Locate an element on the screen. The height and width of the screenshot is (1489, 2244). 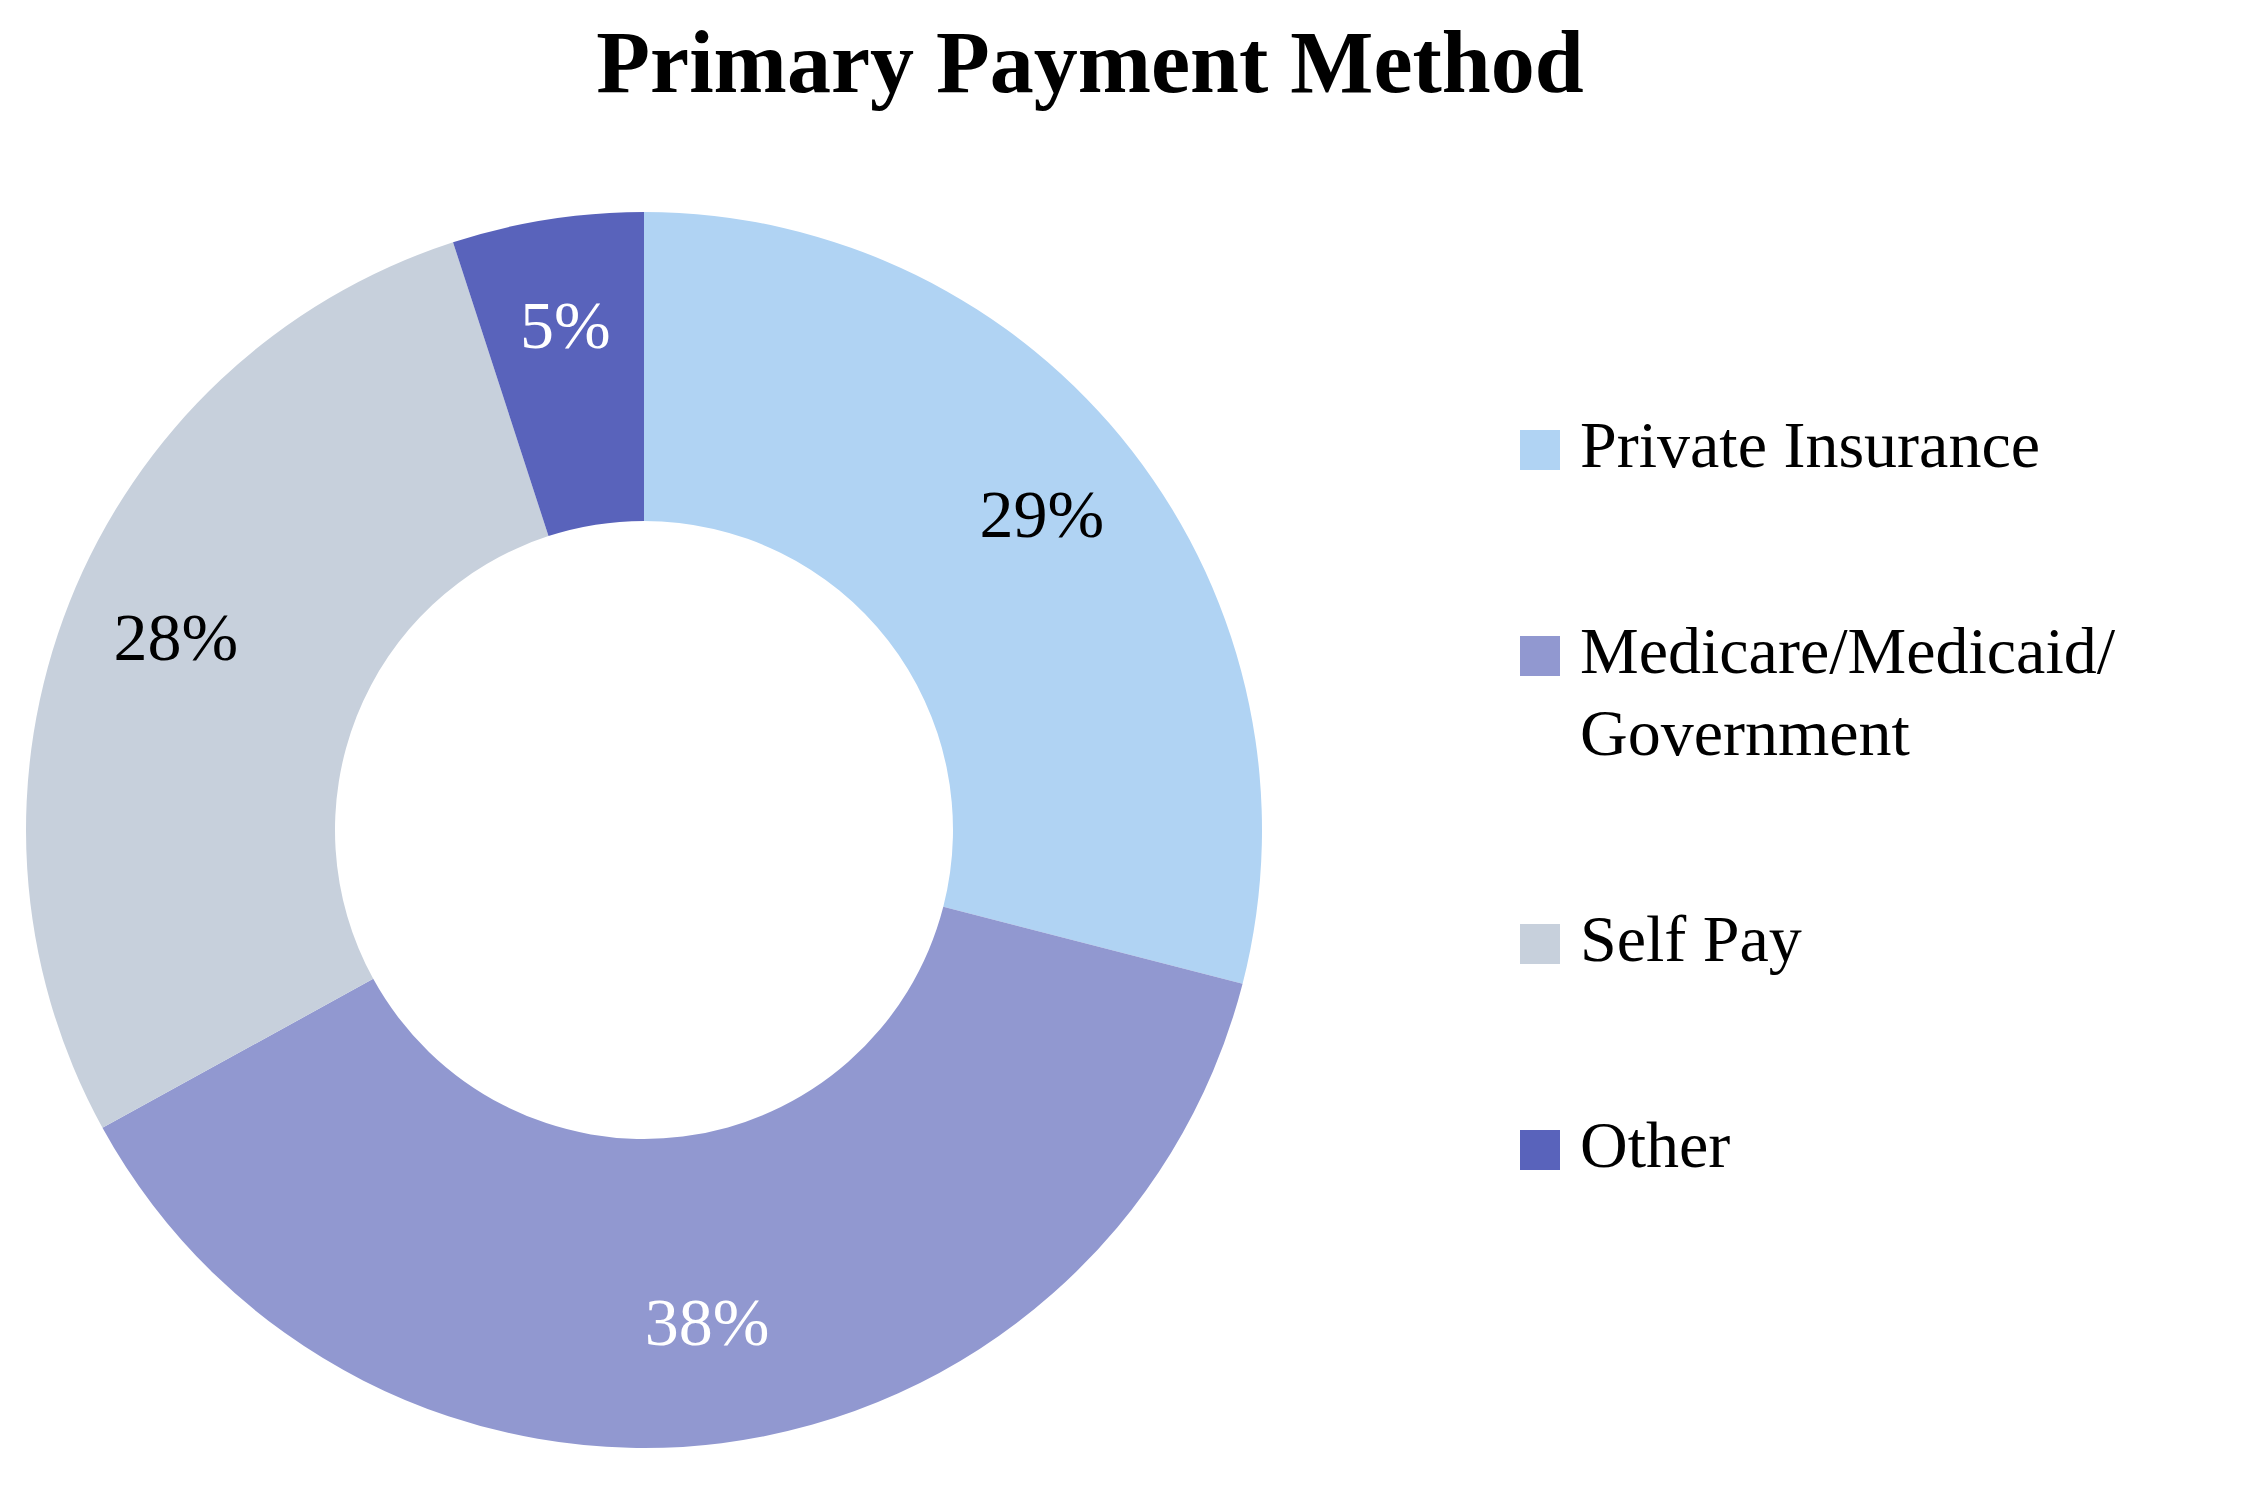
legend-label: Private Insurance is located at coordinates (1810, 445).